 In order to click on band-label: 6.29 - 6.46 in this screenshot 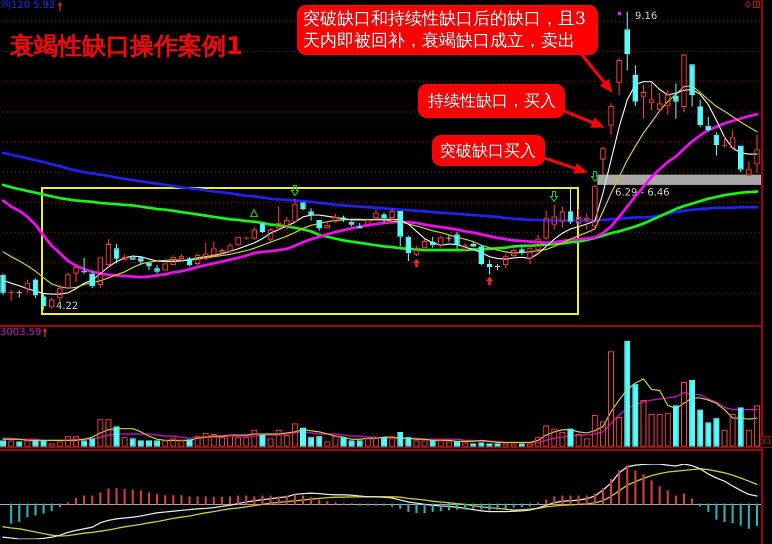, I will do `click(642, 192)`.